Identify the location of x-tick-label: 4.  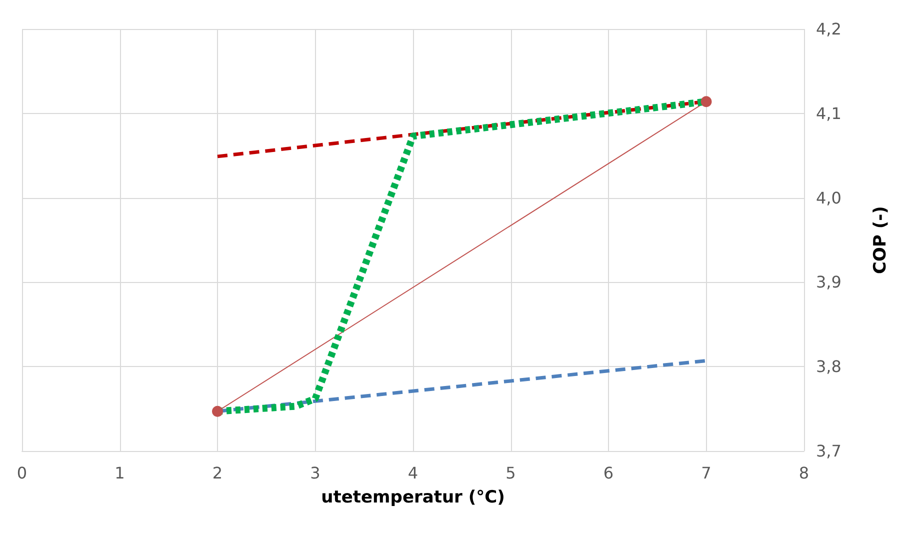
(413, 473).